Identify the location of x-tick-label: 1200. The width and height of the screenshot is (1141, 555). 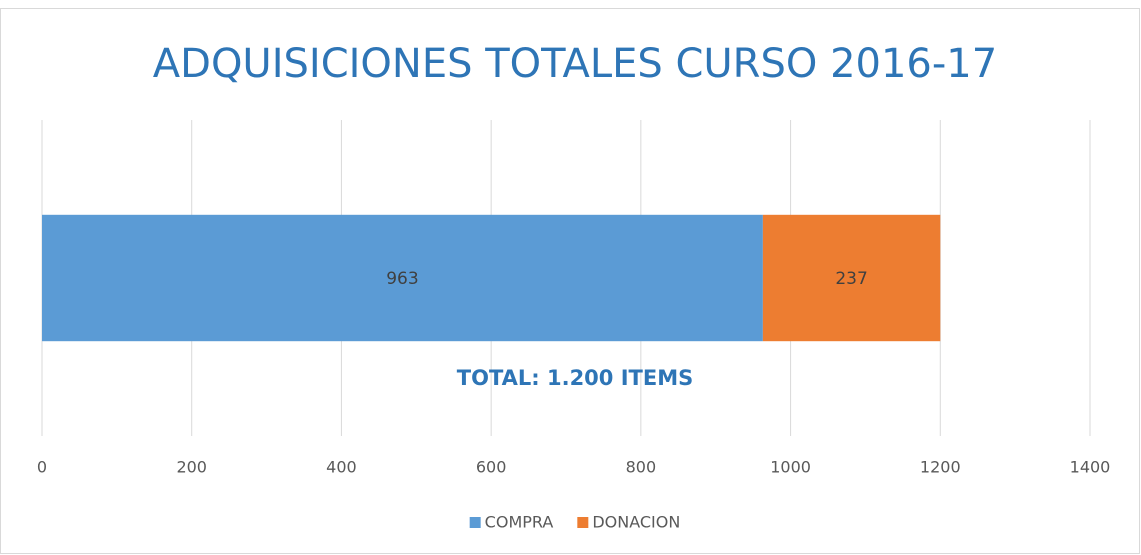
(940, 467).